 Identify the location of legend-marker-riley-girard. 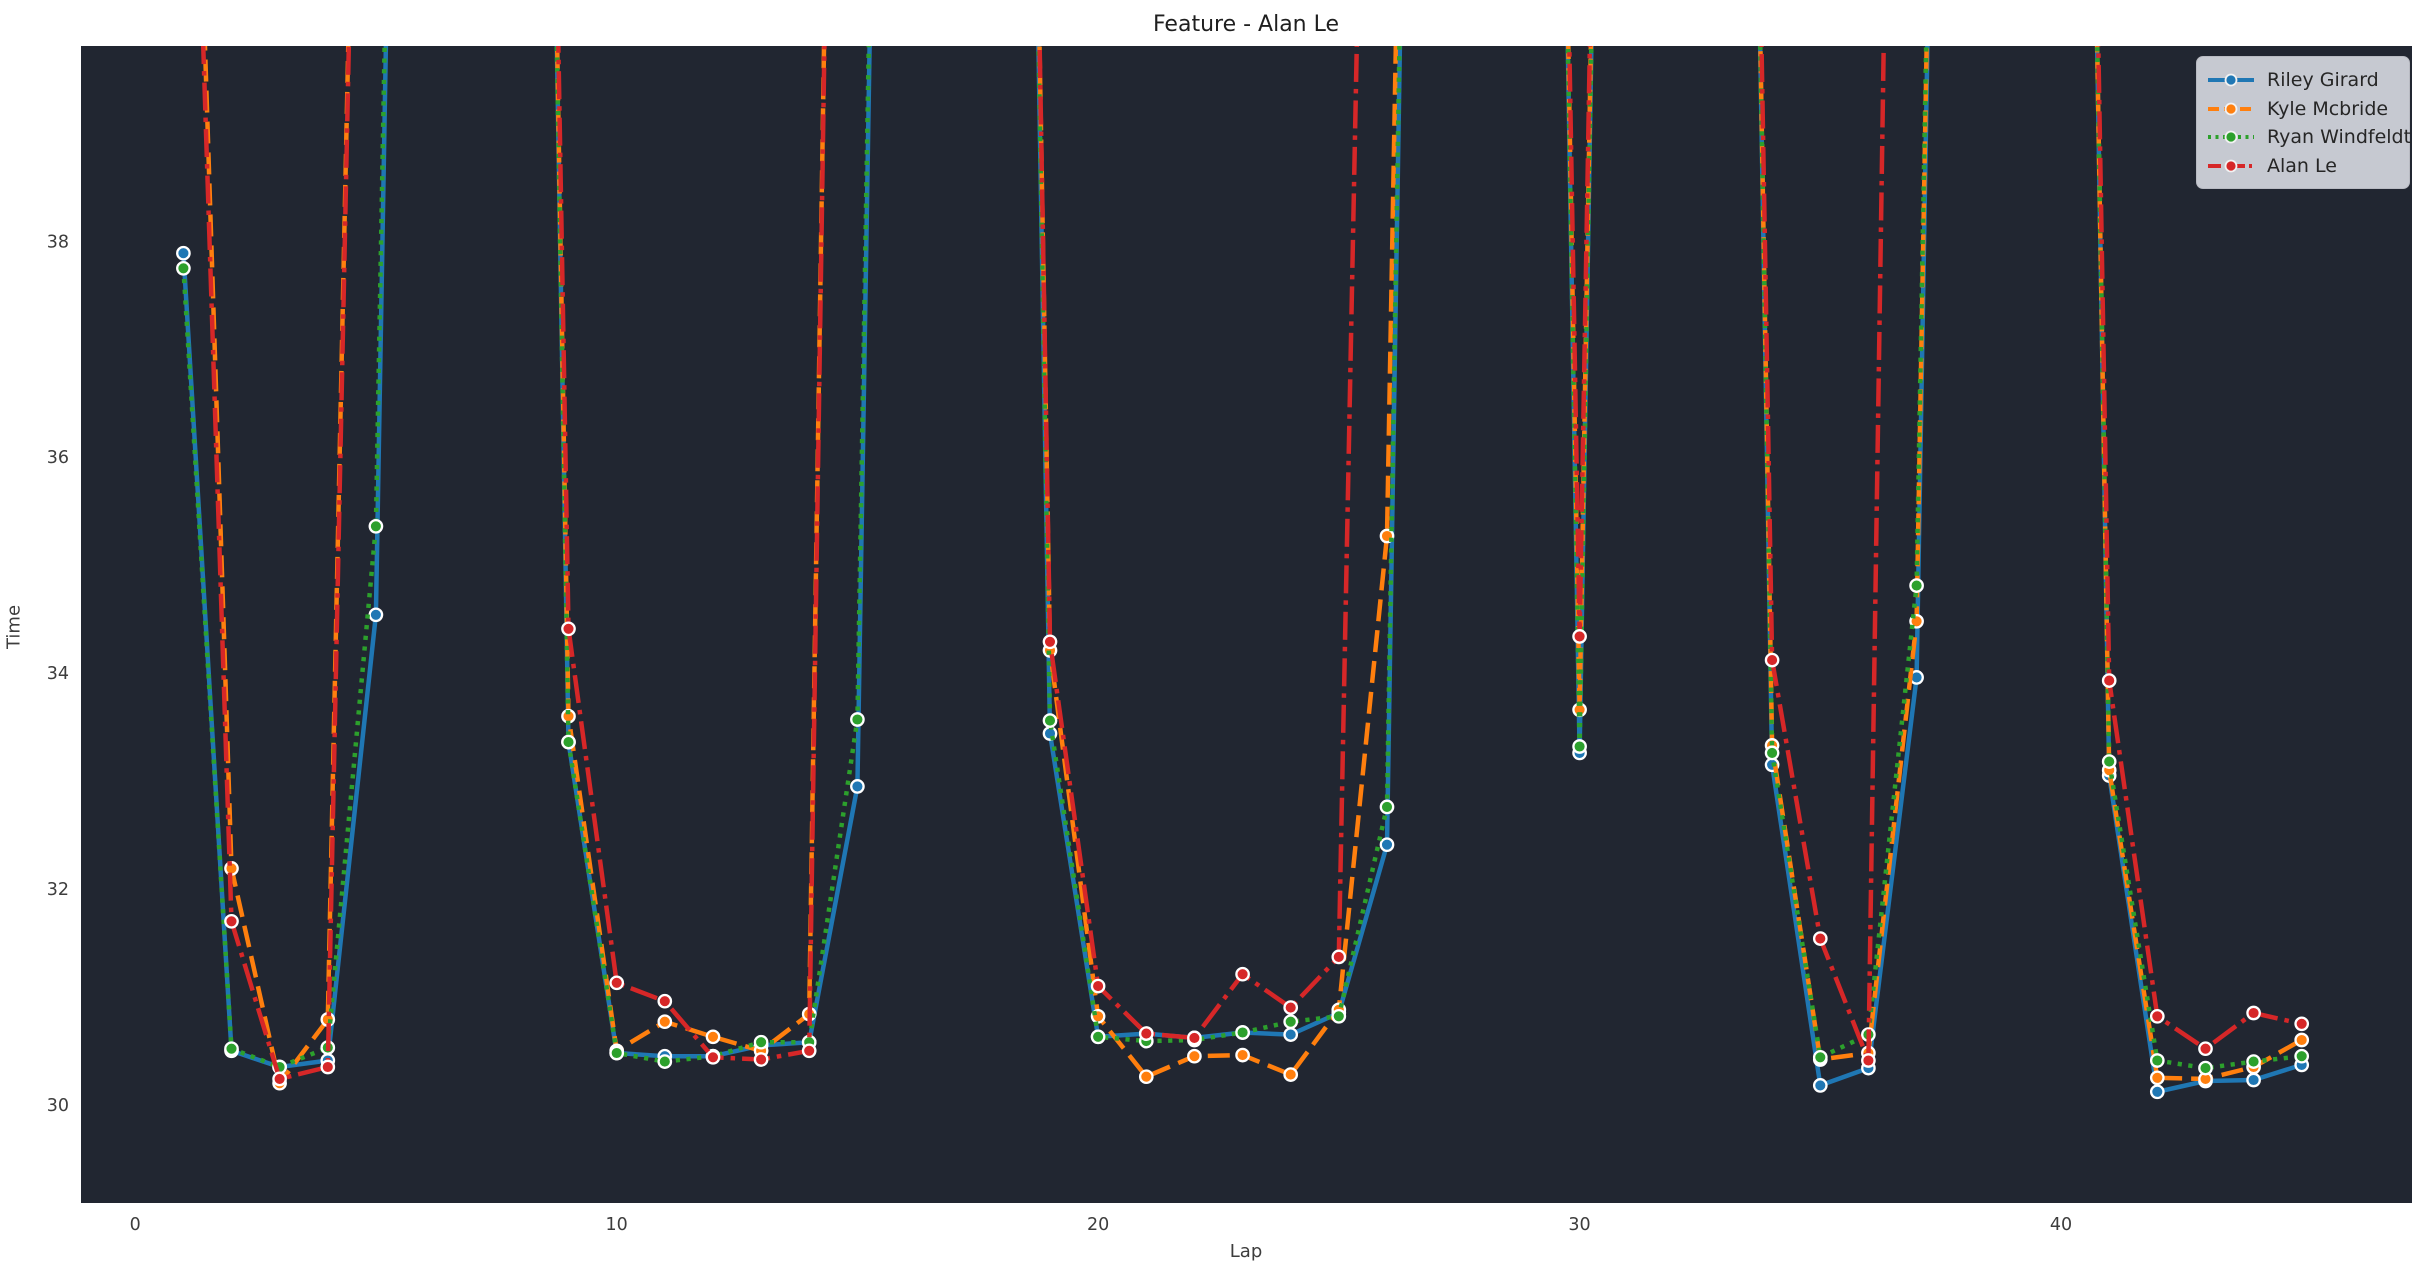
(2231, 80).